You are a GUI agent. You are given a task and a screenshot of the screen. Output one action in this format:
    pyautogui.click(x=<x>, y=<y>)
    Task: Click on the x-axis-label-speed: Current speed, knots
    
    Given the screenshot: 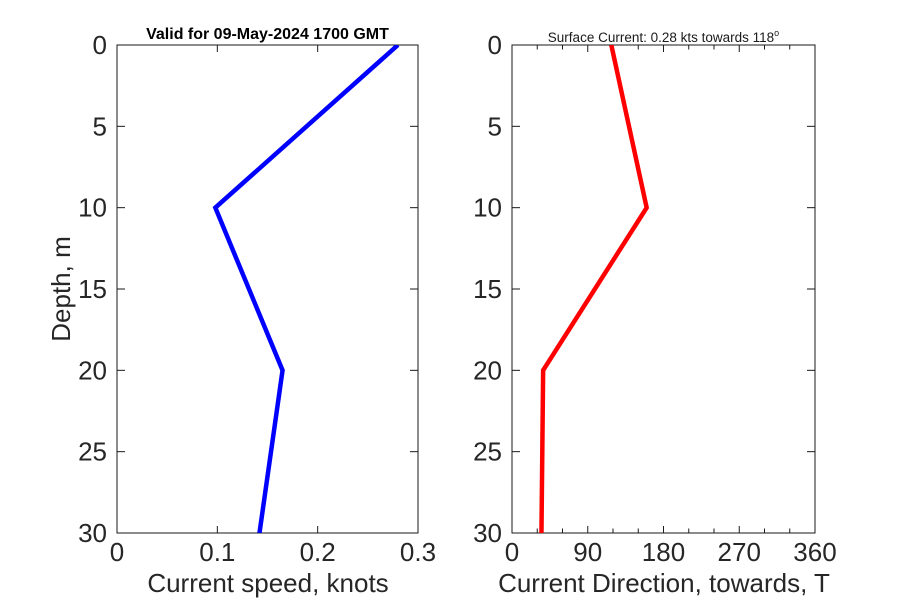 What is the action you would take?
    pyautogui.click(x=268, y=583)
    